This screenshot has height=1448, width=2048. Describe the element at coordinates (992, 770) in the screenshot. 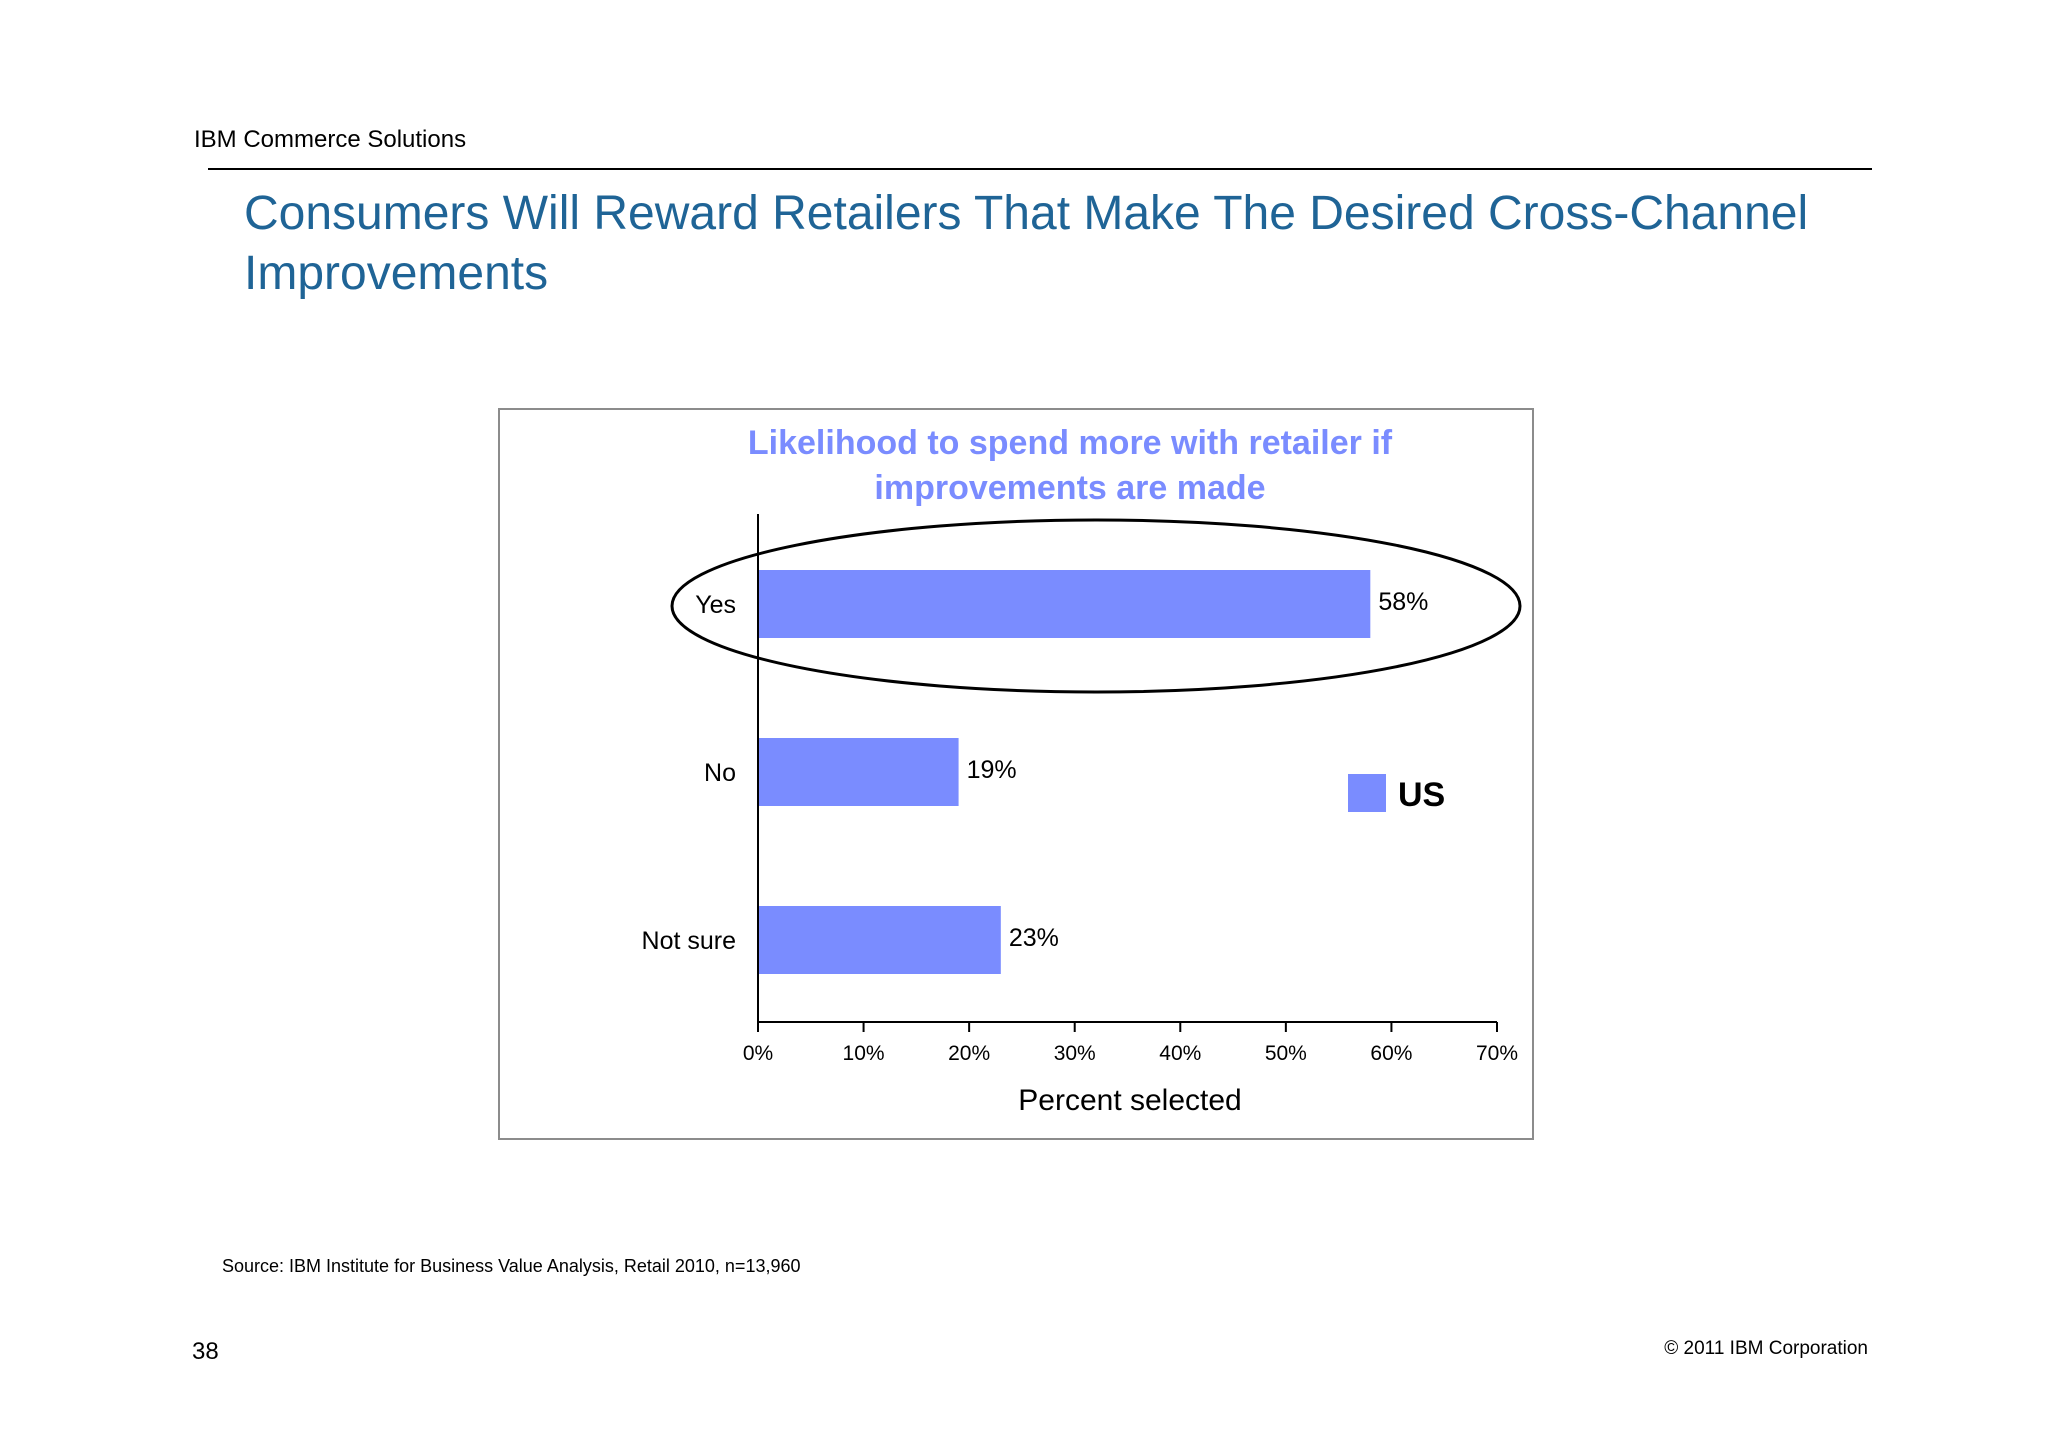

I see `data-label-no: 19%` at that location.